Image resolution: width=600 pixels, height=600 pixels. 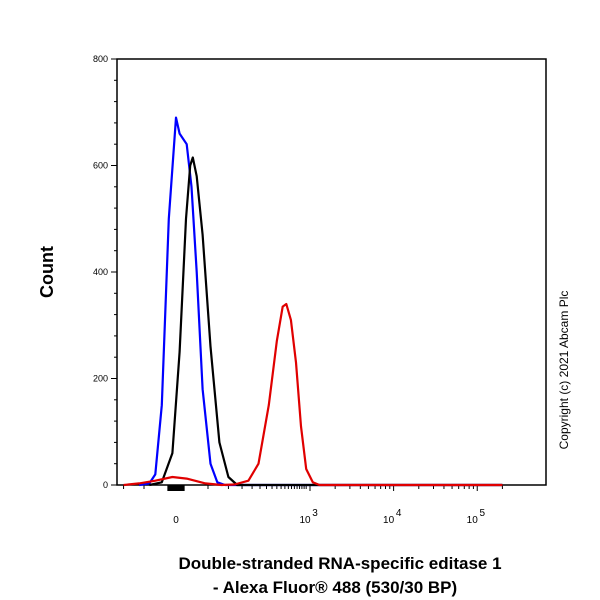 I want to click on y-tick-label: 0, so click(x=105, y=485).